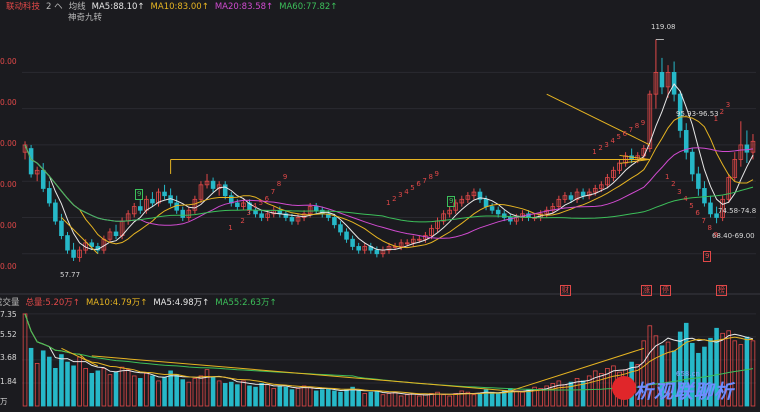 The height and width of the screenshot is (412, 760). Describe the element at coordinates (230, 227) in the screenshot. I see `nine-turn-mark: 1` at that location.